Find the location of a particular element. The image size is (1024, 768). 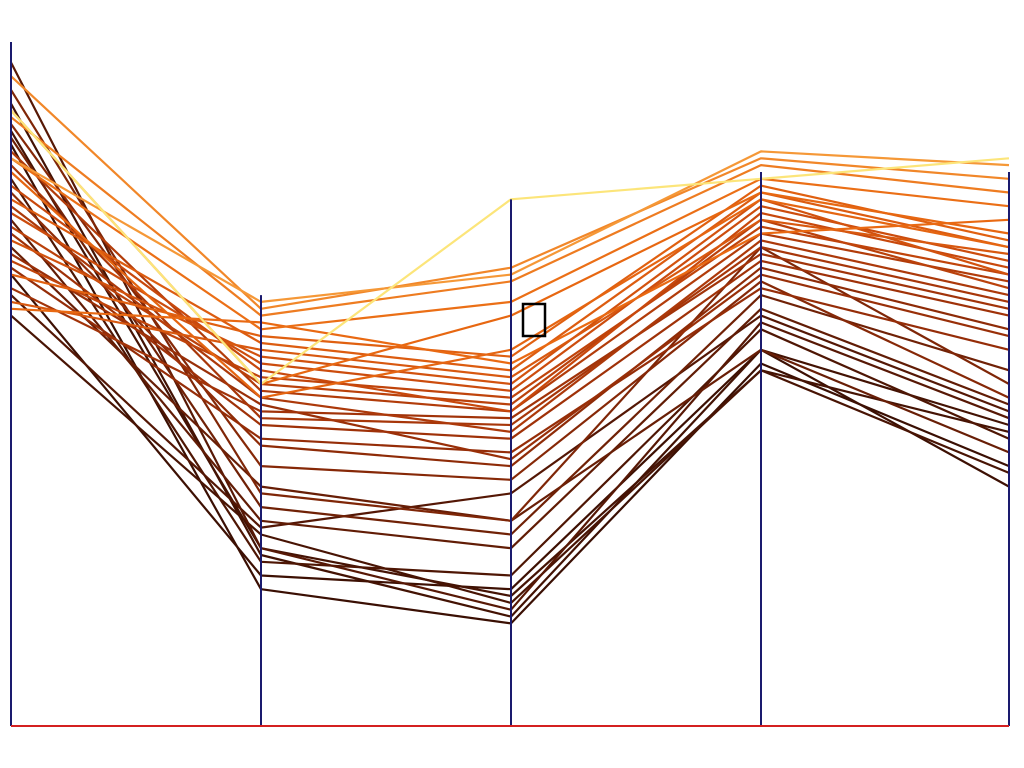

brush-selection-box is located at coordinates (534, 320).